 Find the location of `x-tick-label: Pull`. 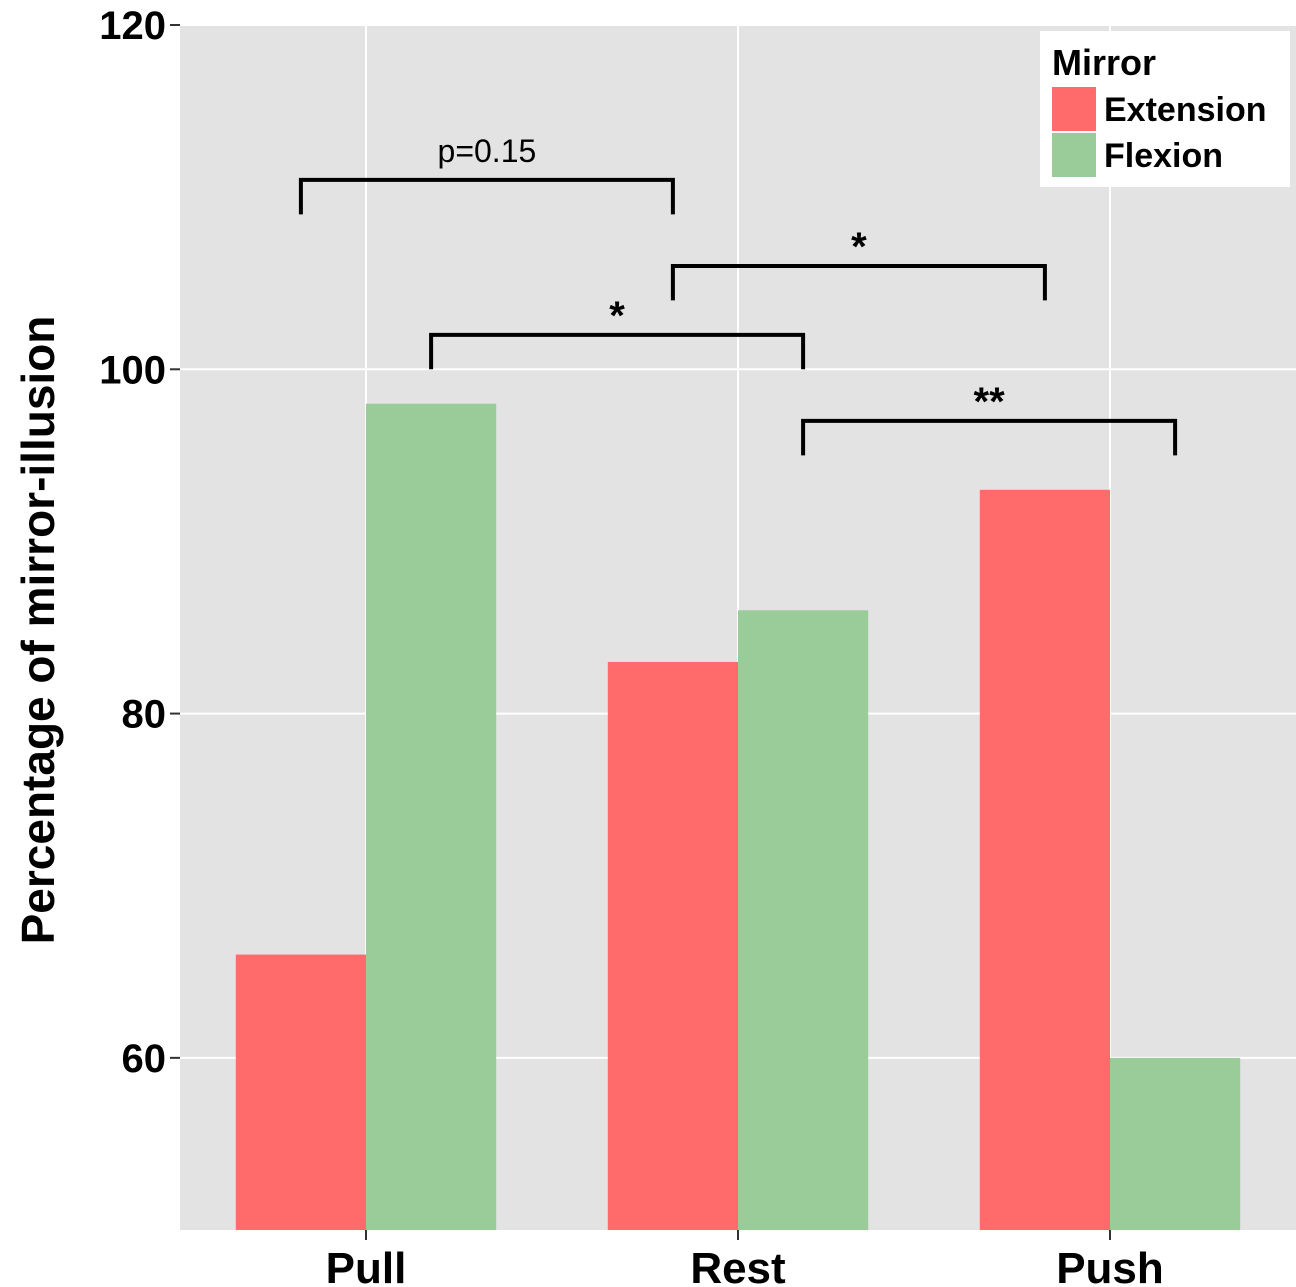

x-tick-label: Pull is located at coordinates (366, 1265).